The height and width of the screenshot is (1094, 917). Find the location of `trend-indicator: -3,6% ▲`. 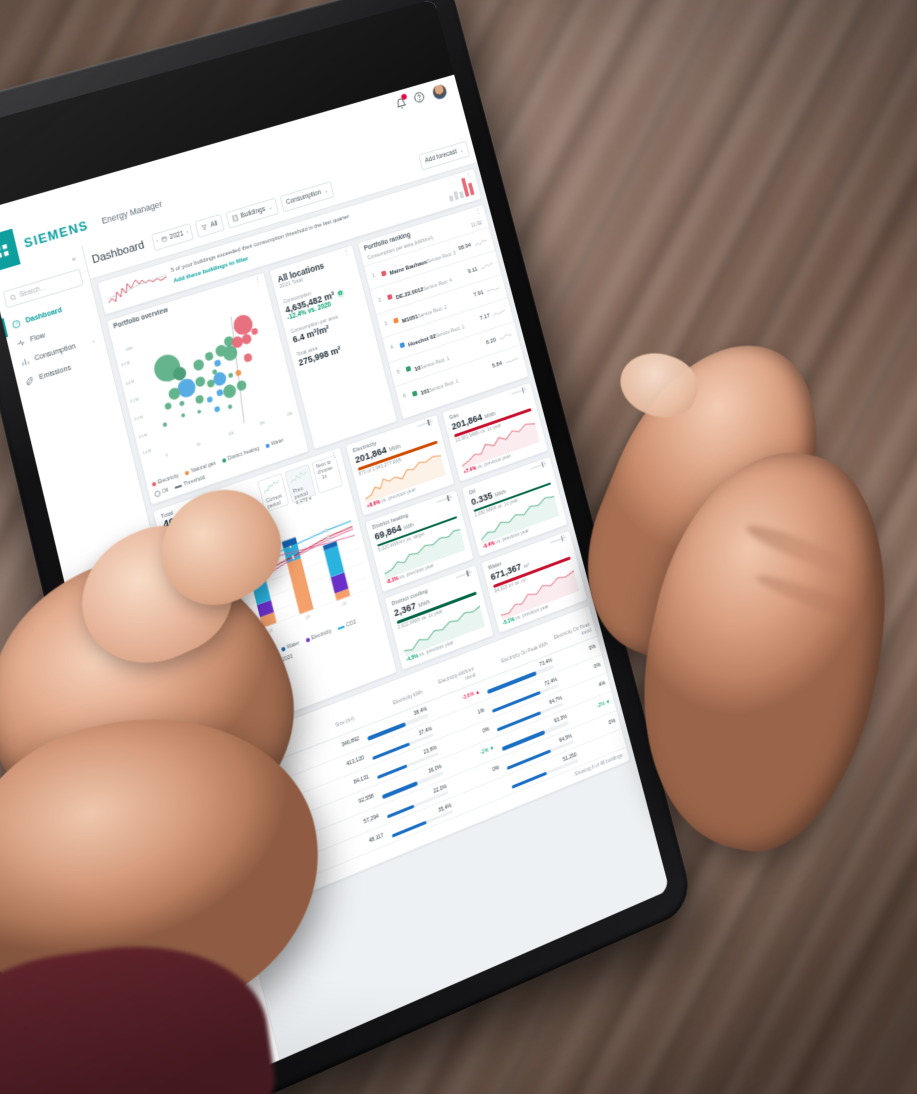

trend-indicator: -3,6% ▲ is located at coordinates (471, 695).